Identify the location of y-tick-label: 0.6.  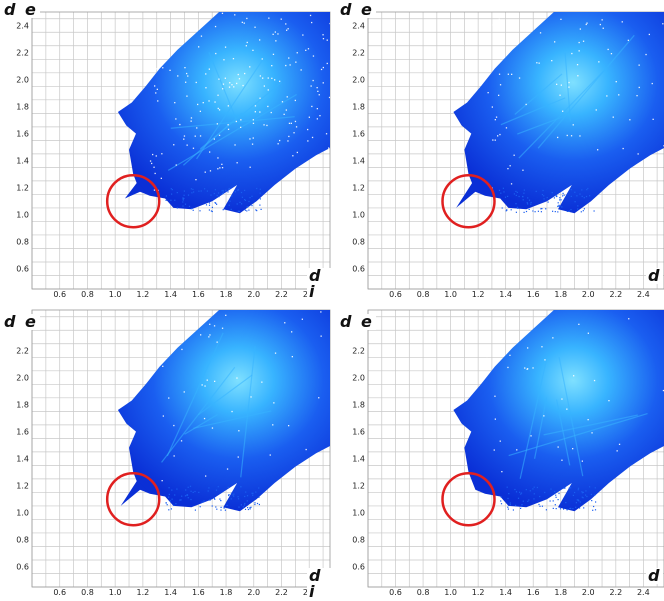
(22, 269).